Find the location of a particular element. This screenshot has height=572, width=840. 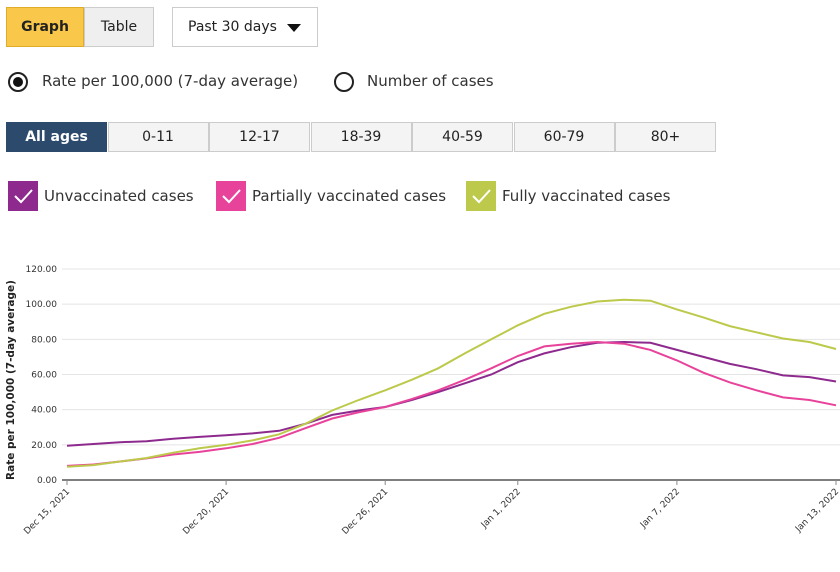

age-tab: 18-39 is located at coordinates (361, 137).